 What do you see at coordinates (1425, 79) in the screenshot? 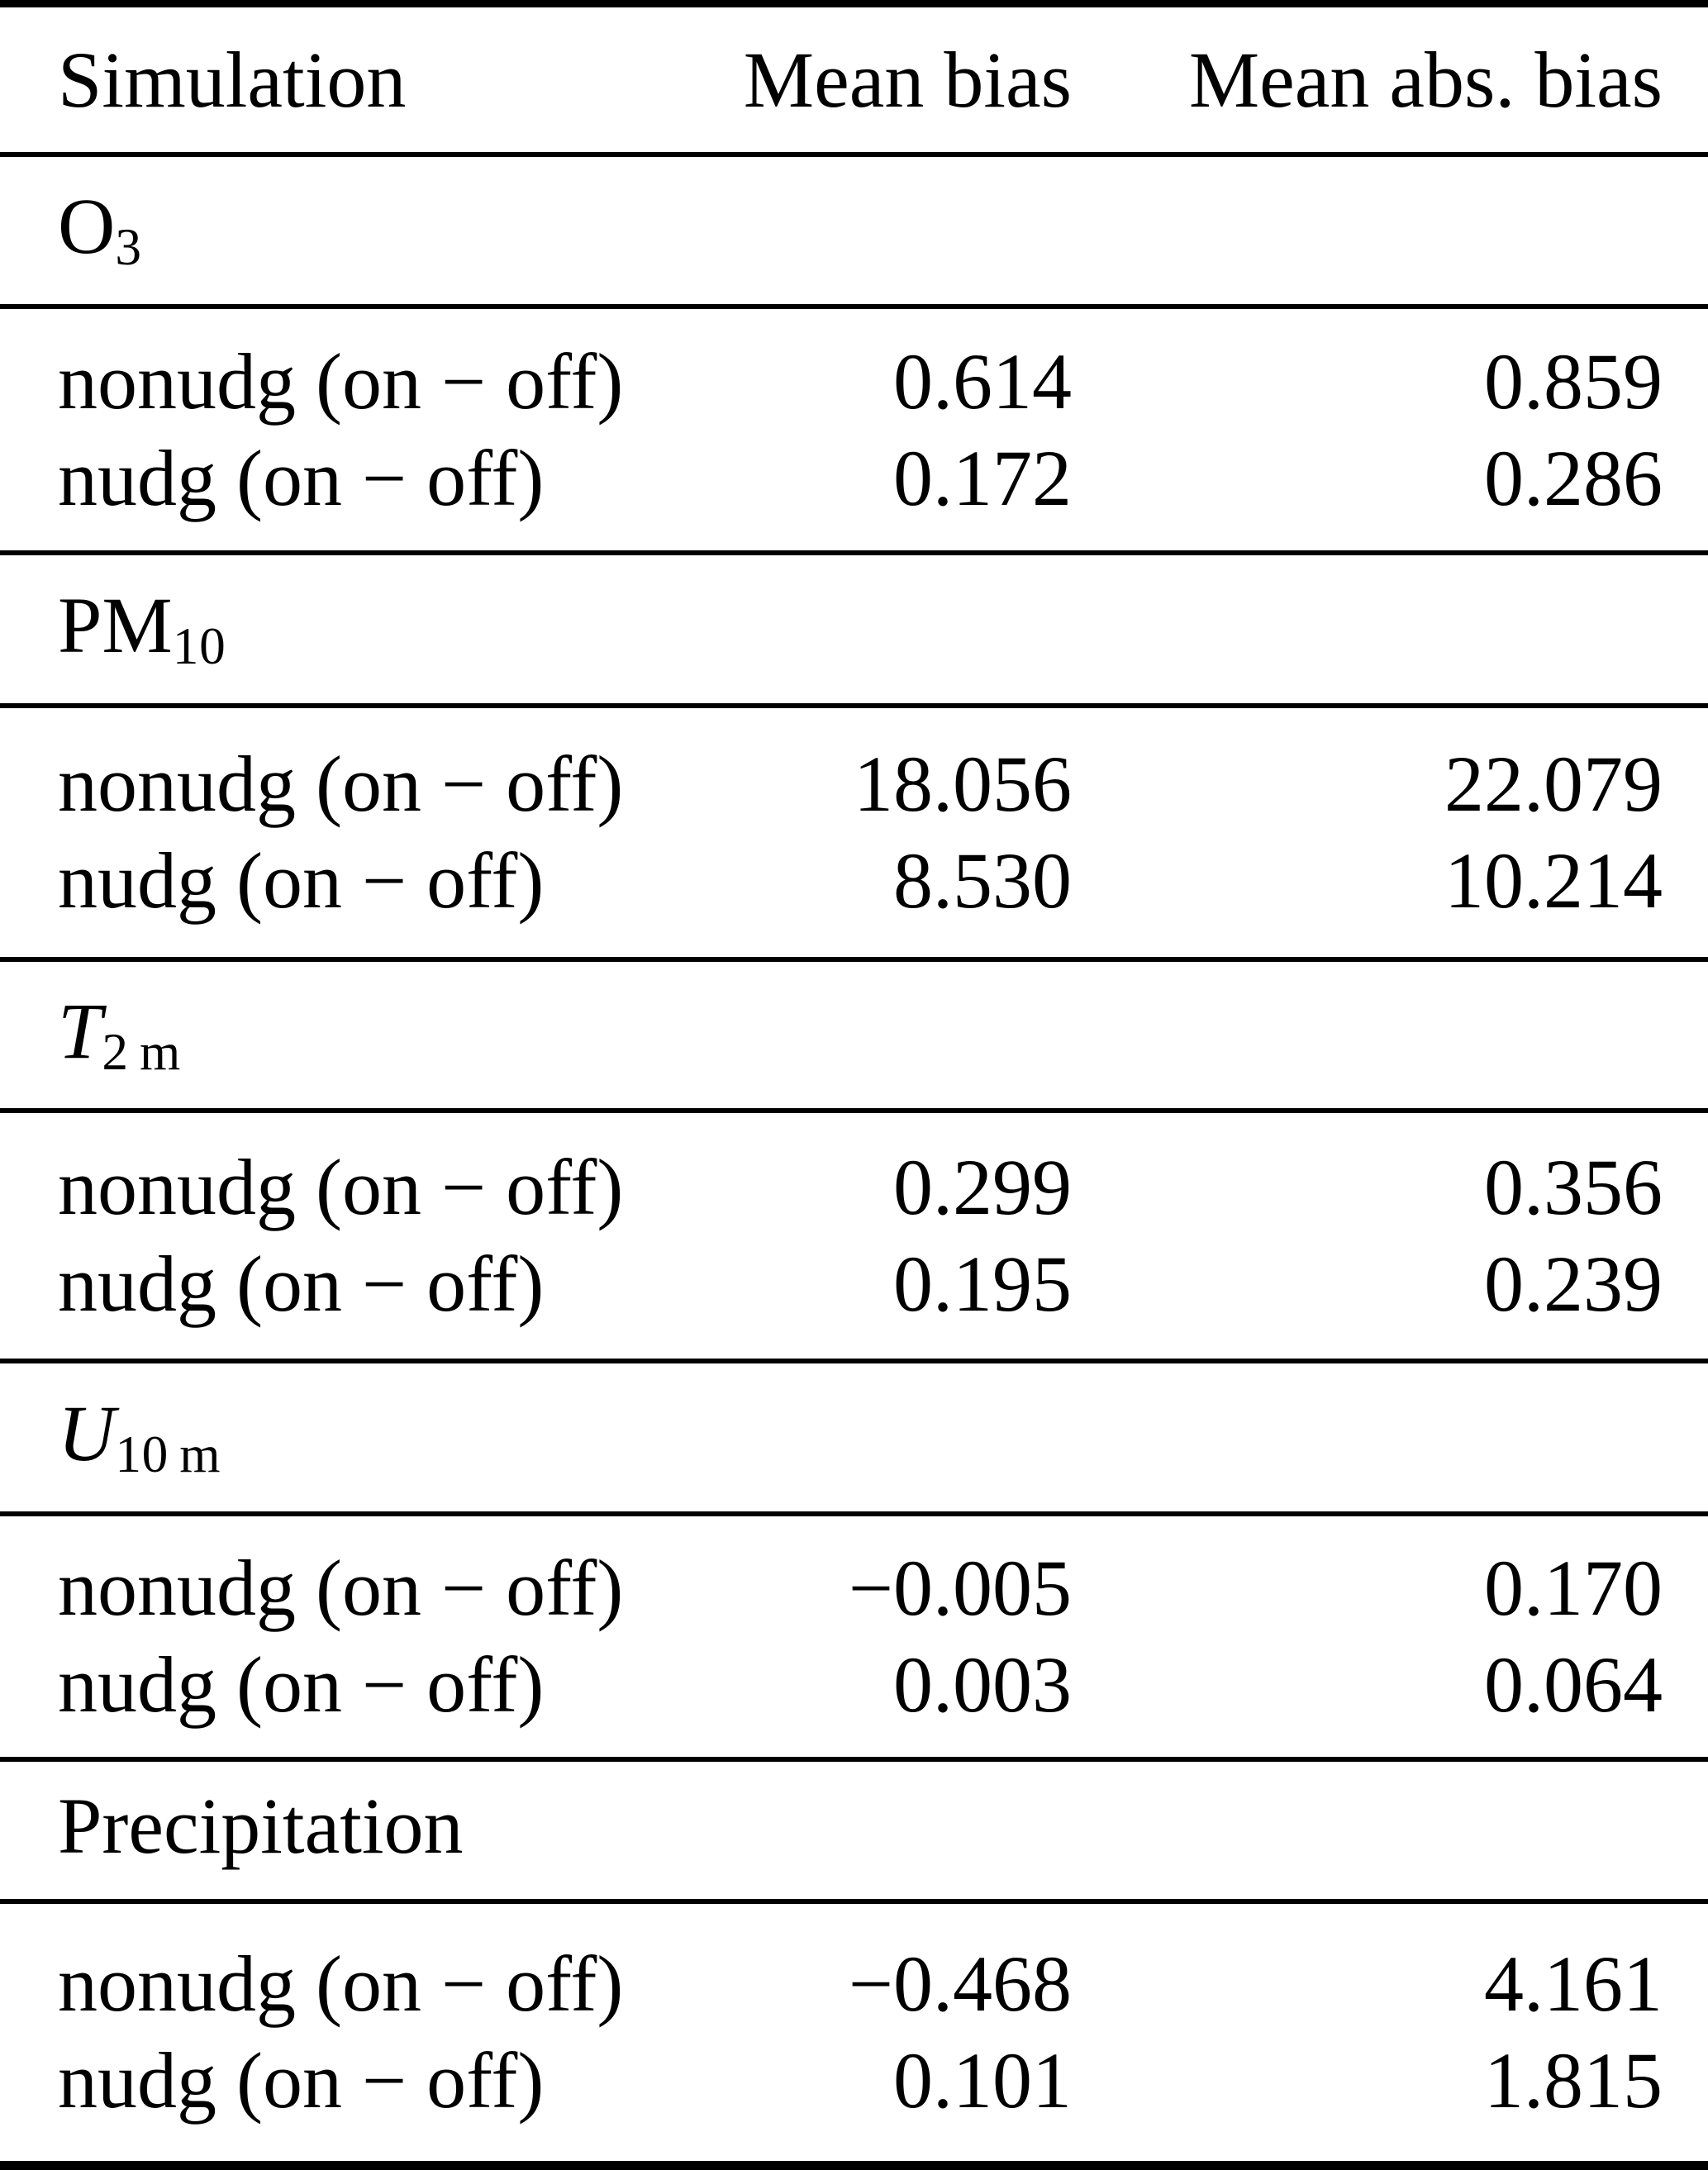
I see `col-header-mean-abs-bias: Mean abs. bias` at bounding box center [1425, 79].